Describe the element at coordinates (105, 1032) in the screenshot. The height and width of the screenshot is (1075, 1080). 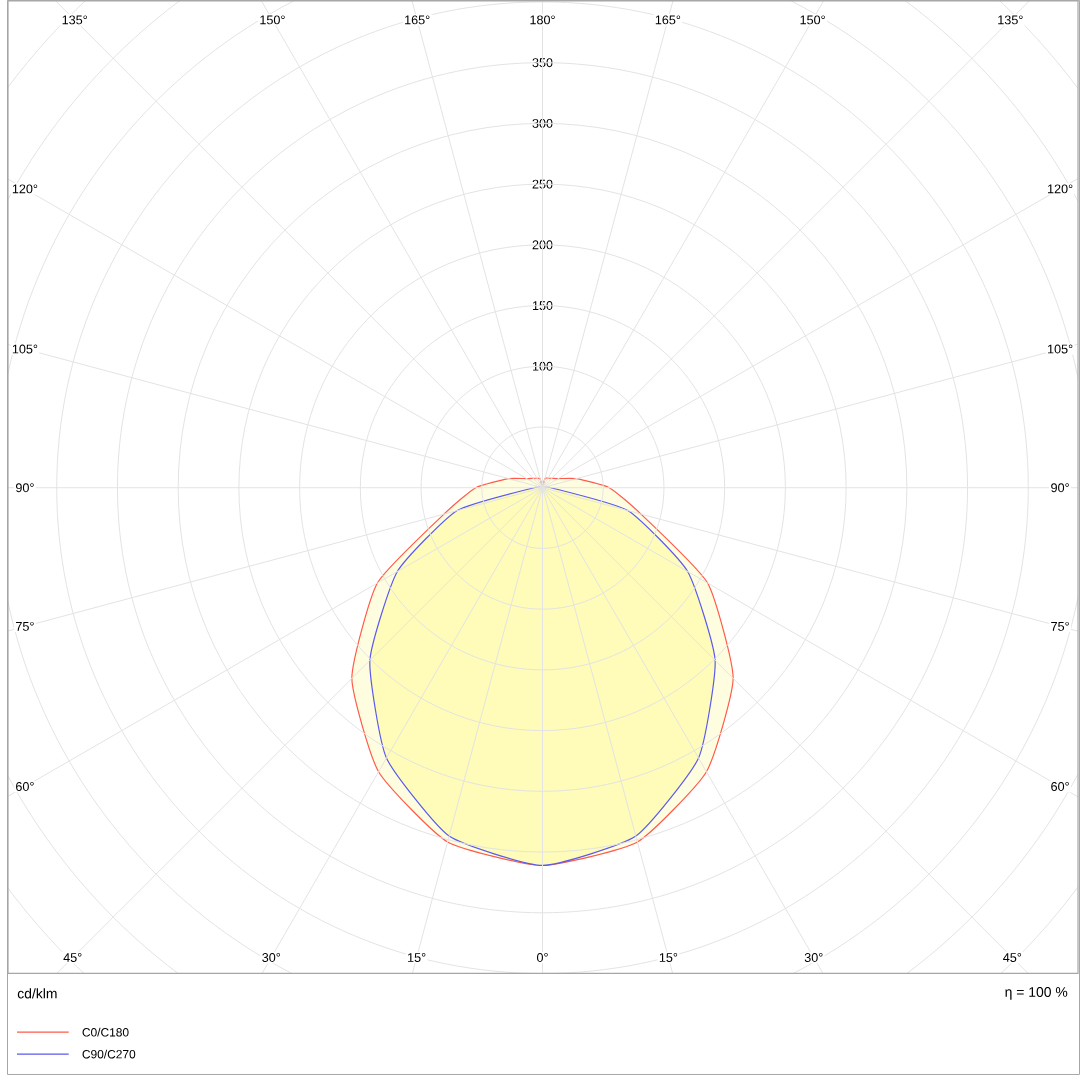
I see `legend-label: C0/C180` at that location.